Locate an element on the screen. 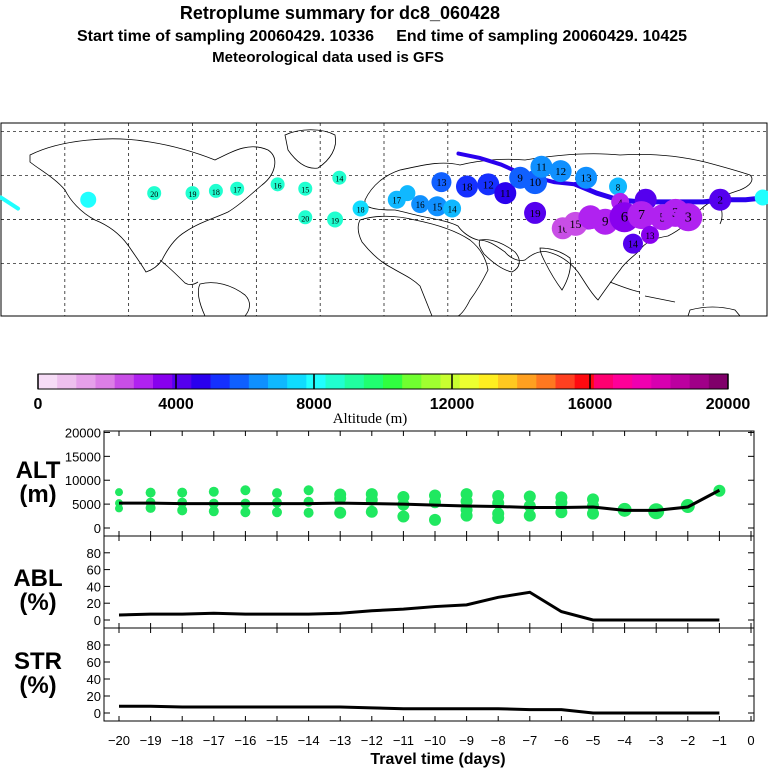 This screenshot has width=768, height=768. colorbar-tick-label: 20000 is located at coordinates (728, 404).